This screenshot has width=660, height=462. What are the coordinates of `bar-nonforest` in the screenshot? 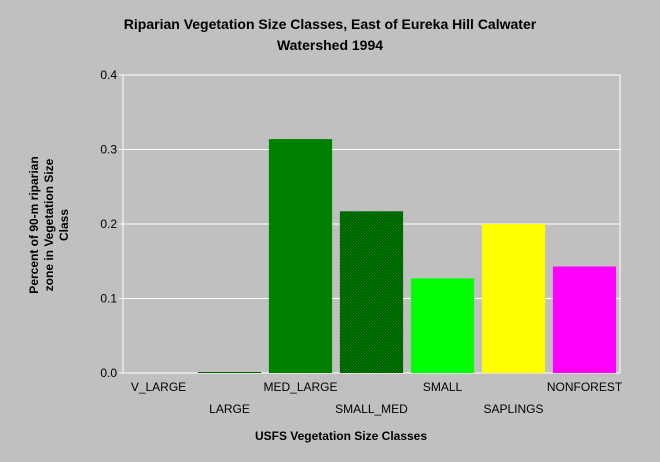 It's located at (584, 319).